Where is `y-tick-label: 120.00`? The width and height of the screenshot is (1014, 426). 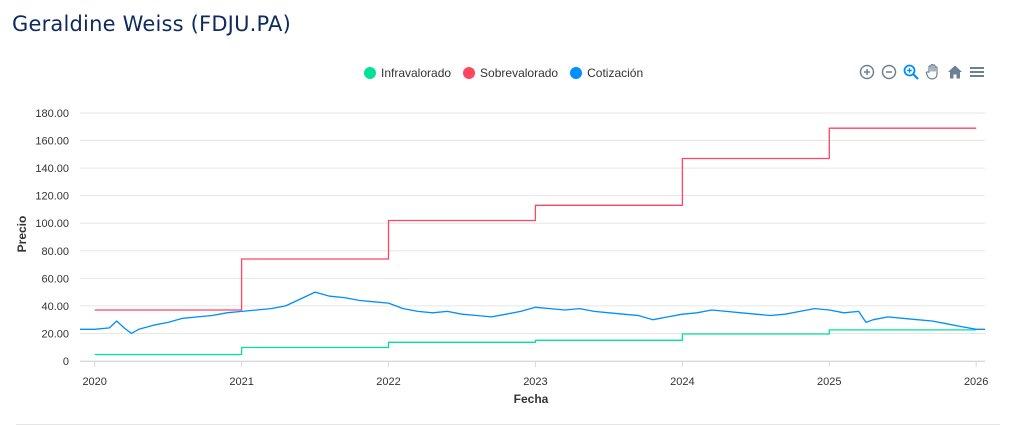
y-tick-label: 120.00 is located at coordinates (52, 197).